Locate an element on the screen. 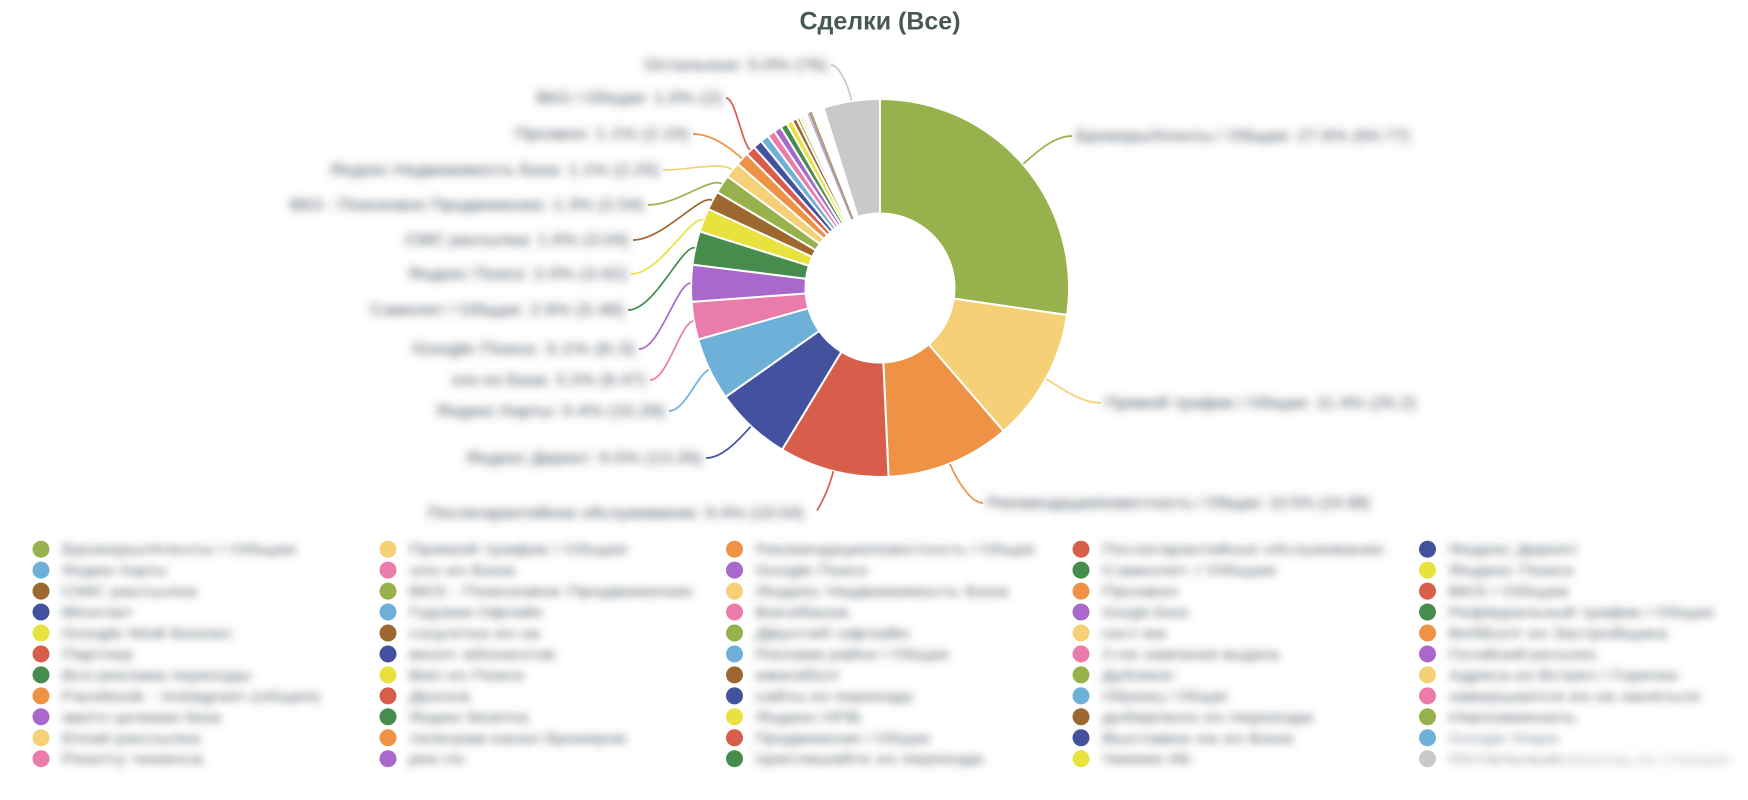  svg-text: Адреса из Встреч / Горячка is located at coordinates (1563, 675).